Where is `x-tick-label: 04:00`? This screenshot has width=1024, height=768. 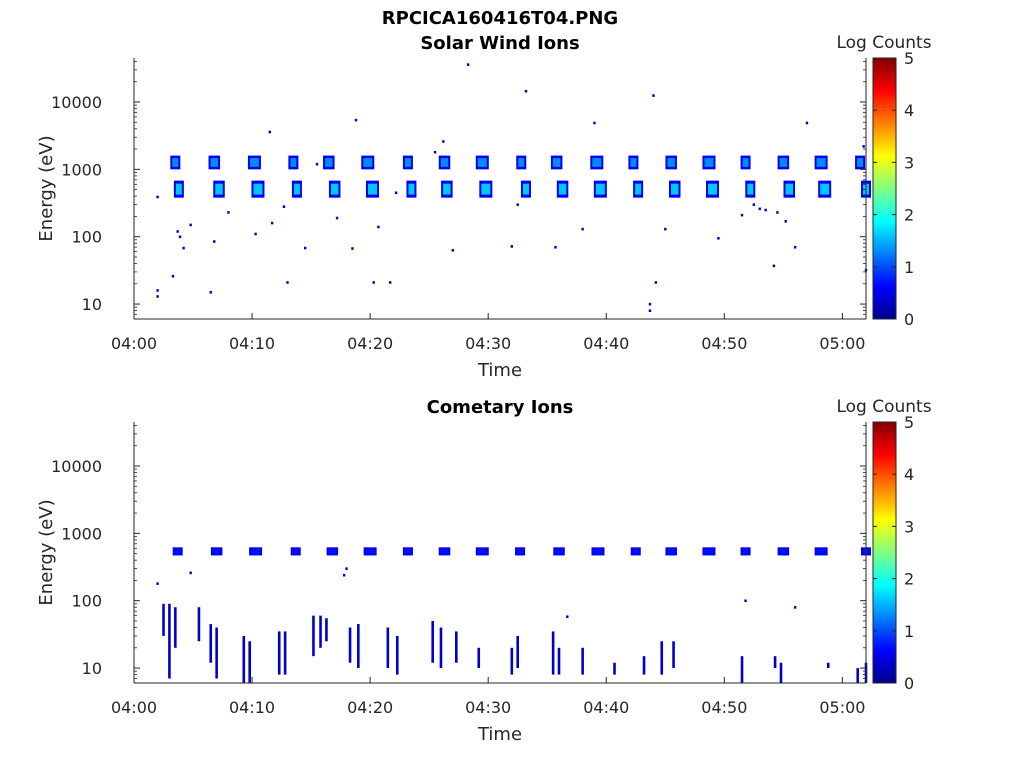
x-tick-label: 04:00 is located at coordinates (134, 343).